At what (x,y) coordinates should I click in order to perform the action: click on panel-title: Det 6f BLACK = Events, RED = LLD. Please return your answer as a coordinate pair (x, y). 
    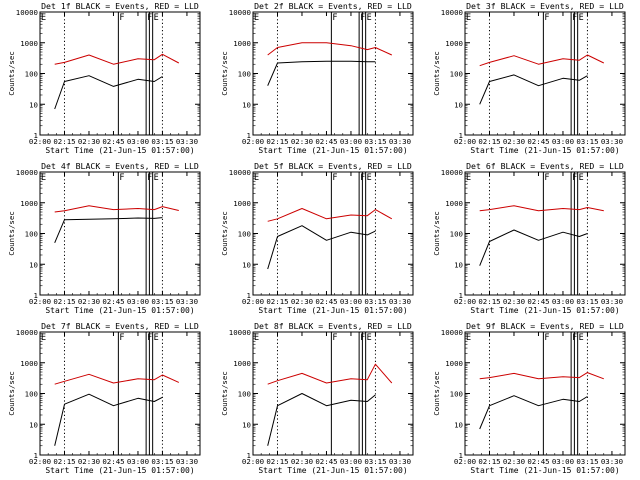
    Looking at the image, I should click on (545, 166).